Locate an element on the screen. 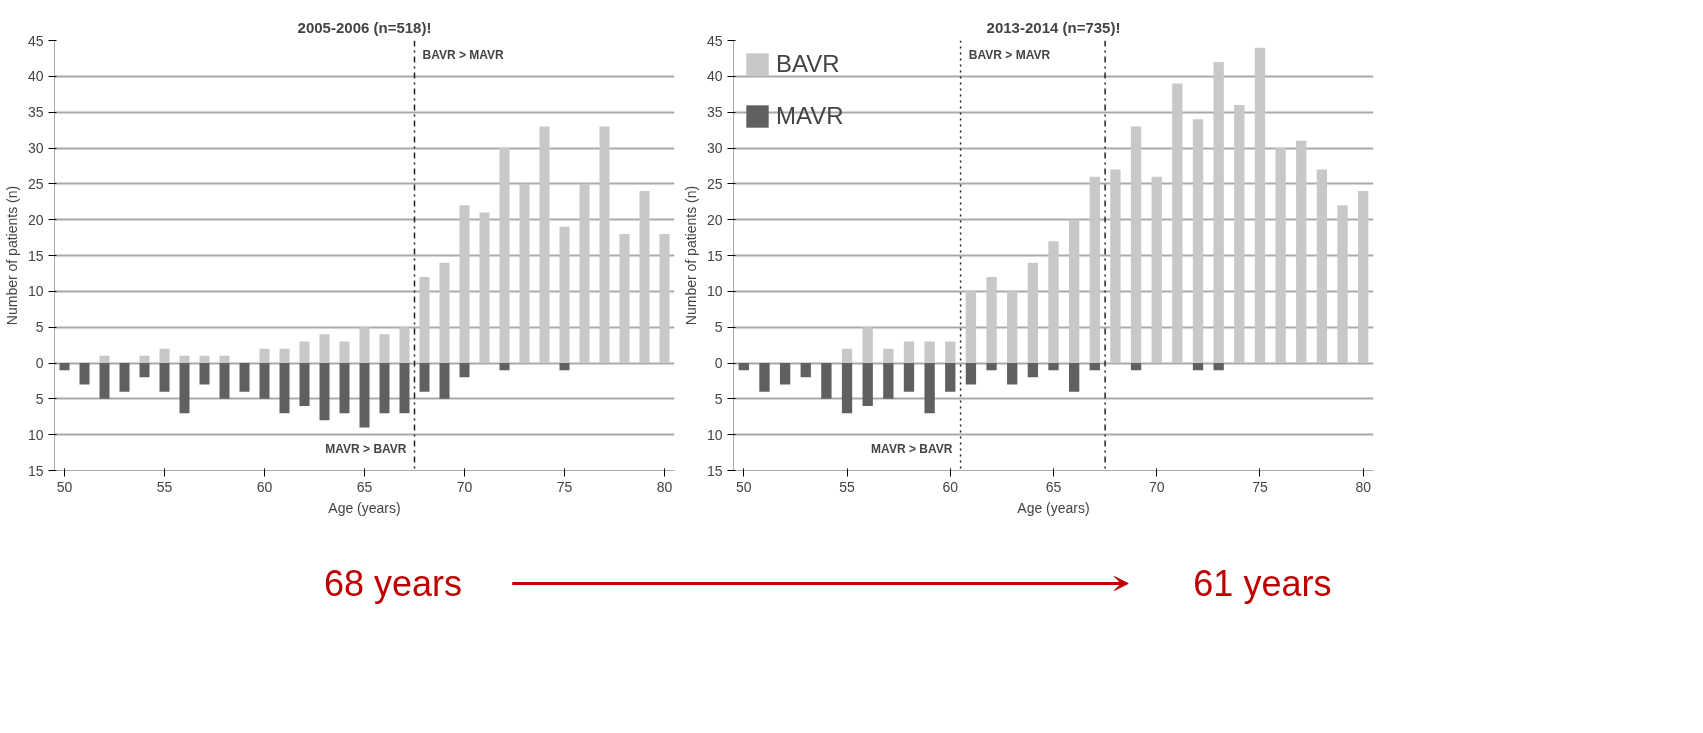 The image size is (1703, 733). x-tick-label: 50 is located at coordinates (64, 486).